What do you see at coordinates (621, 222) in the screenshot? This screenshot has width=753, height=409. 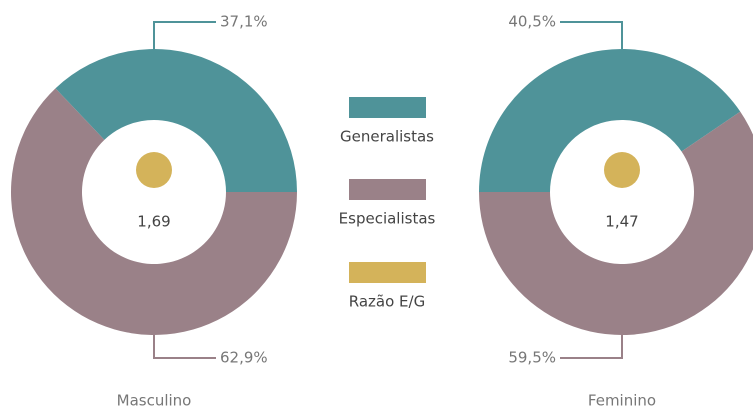 I see `ratio-label: 1,47` at bounding box center [621, 222].